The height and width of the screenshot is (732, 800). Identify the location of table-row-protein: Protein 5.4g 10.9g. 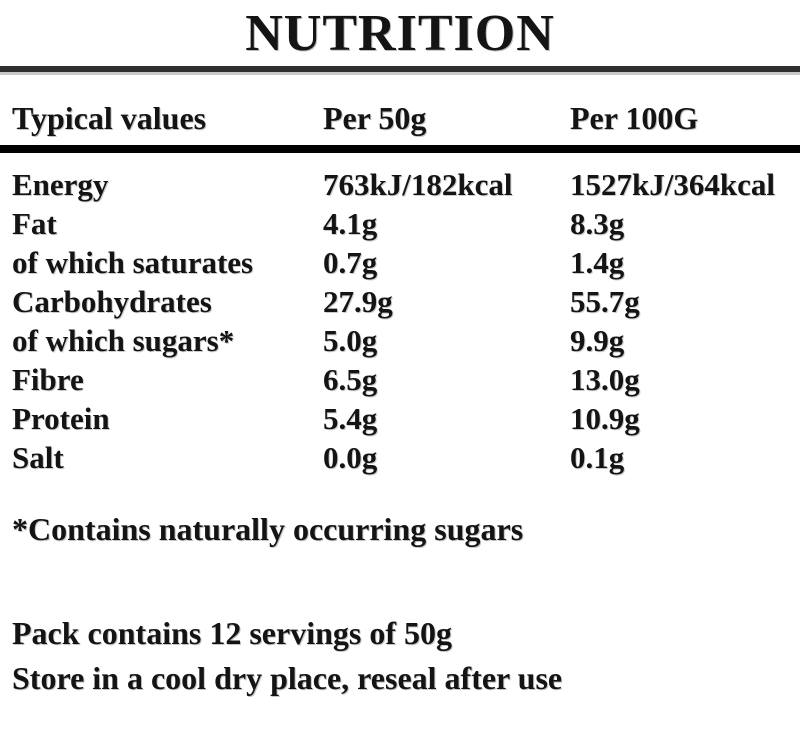
(400, 418).